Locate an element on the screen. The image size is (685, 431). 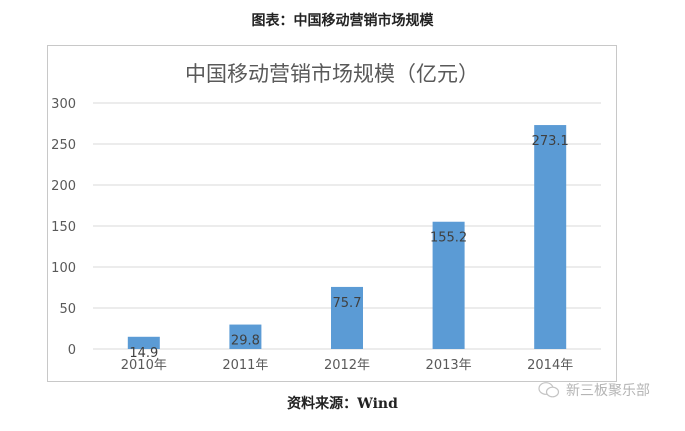
x-tick-label: 2010年 is located at coordinates (144, 365).